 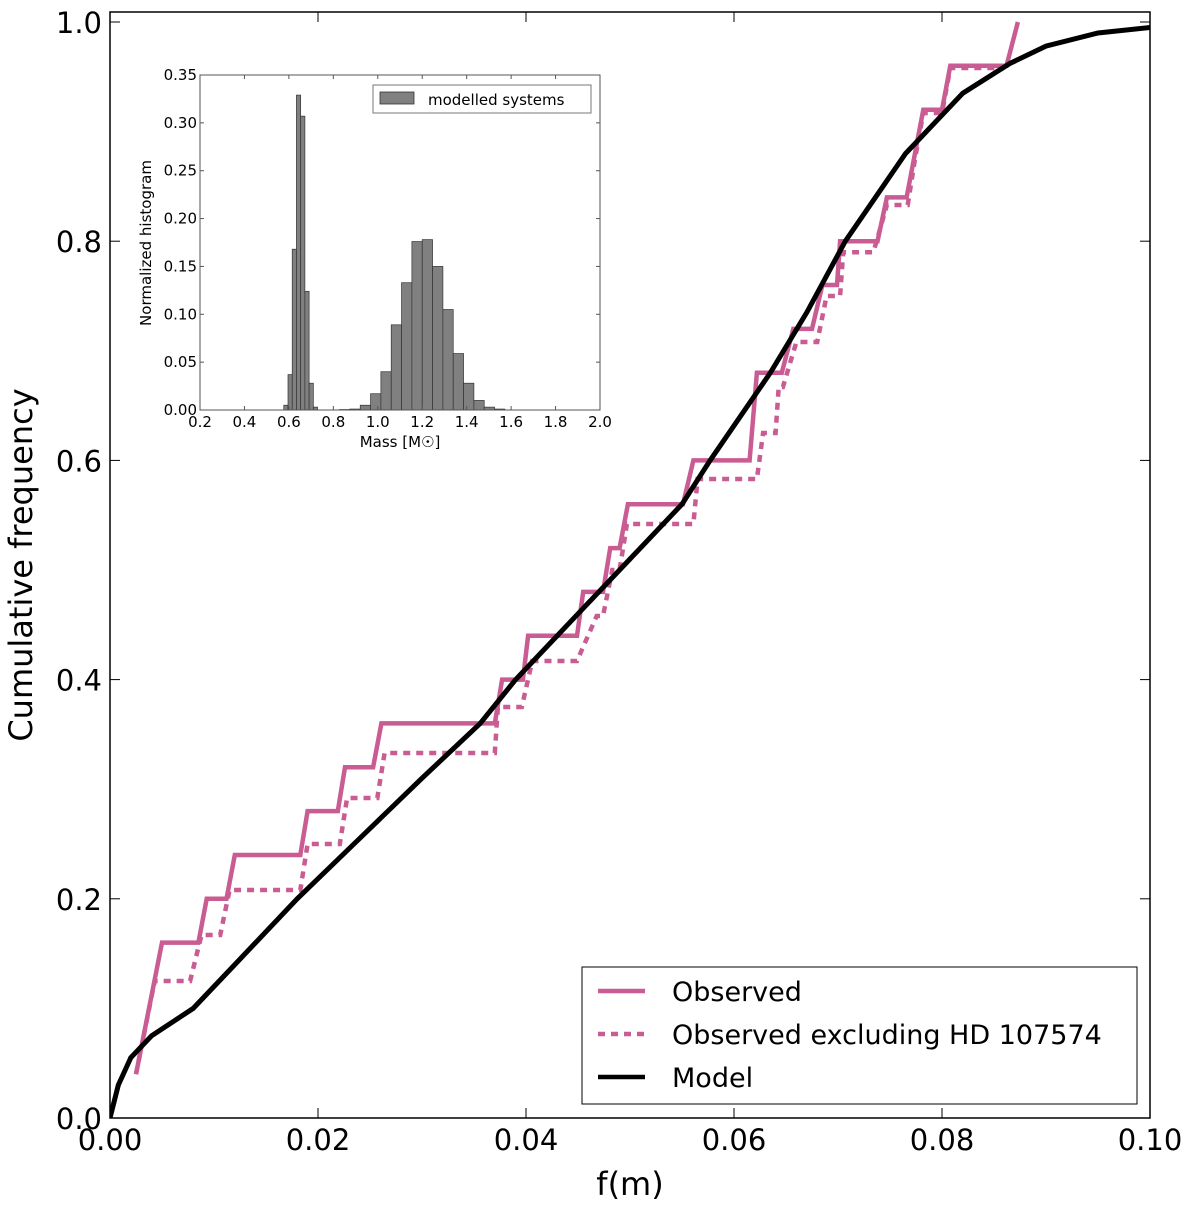 What do you see at coordinates (180, 410) in the screenshot?
I see `inset-y-tick-label: 0.00` at bounding box center [180, 410].